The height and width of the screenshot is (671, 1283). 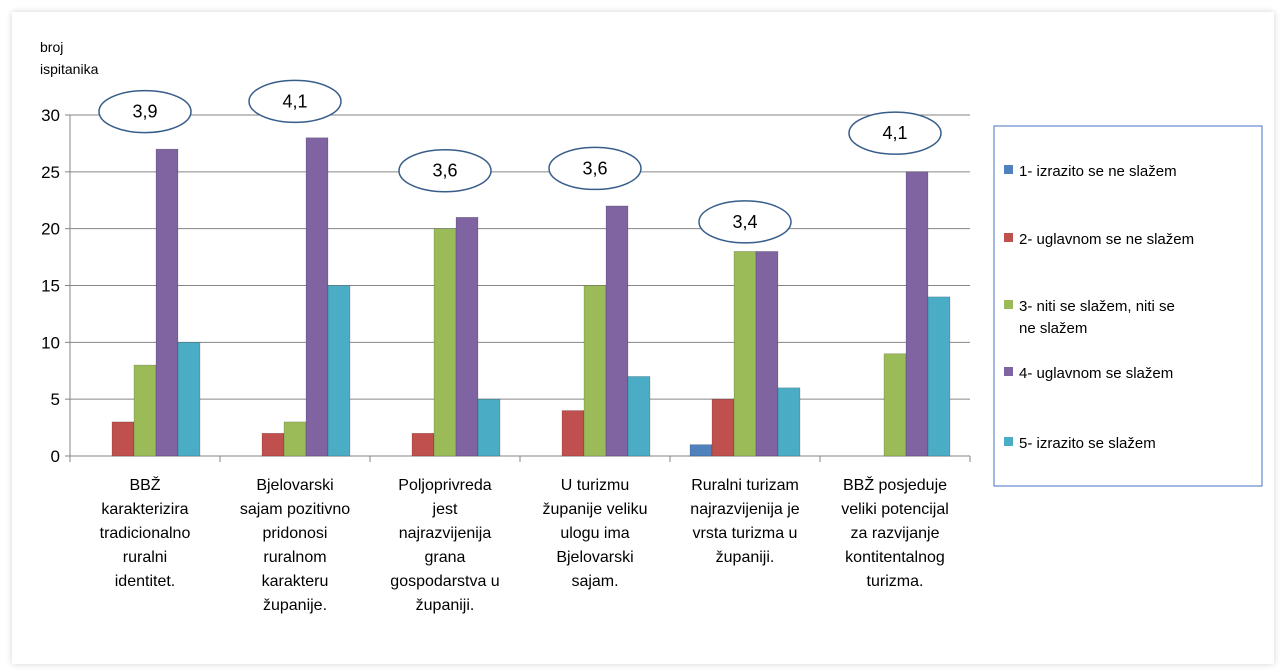 I want to click on x-category-label: BBŽ posjeduje, so click(x=895, y=484).